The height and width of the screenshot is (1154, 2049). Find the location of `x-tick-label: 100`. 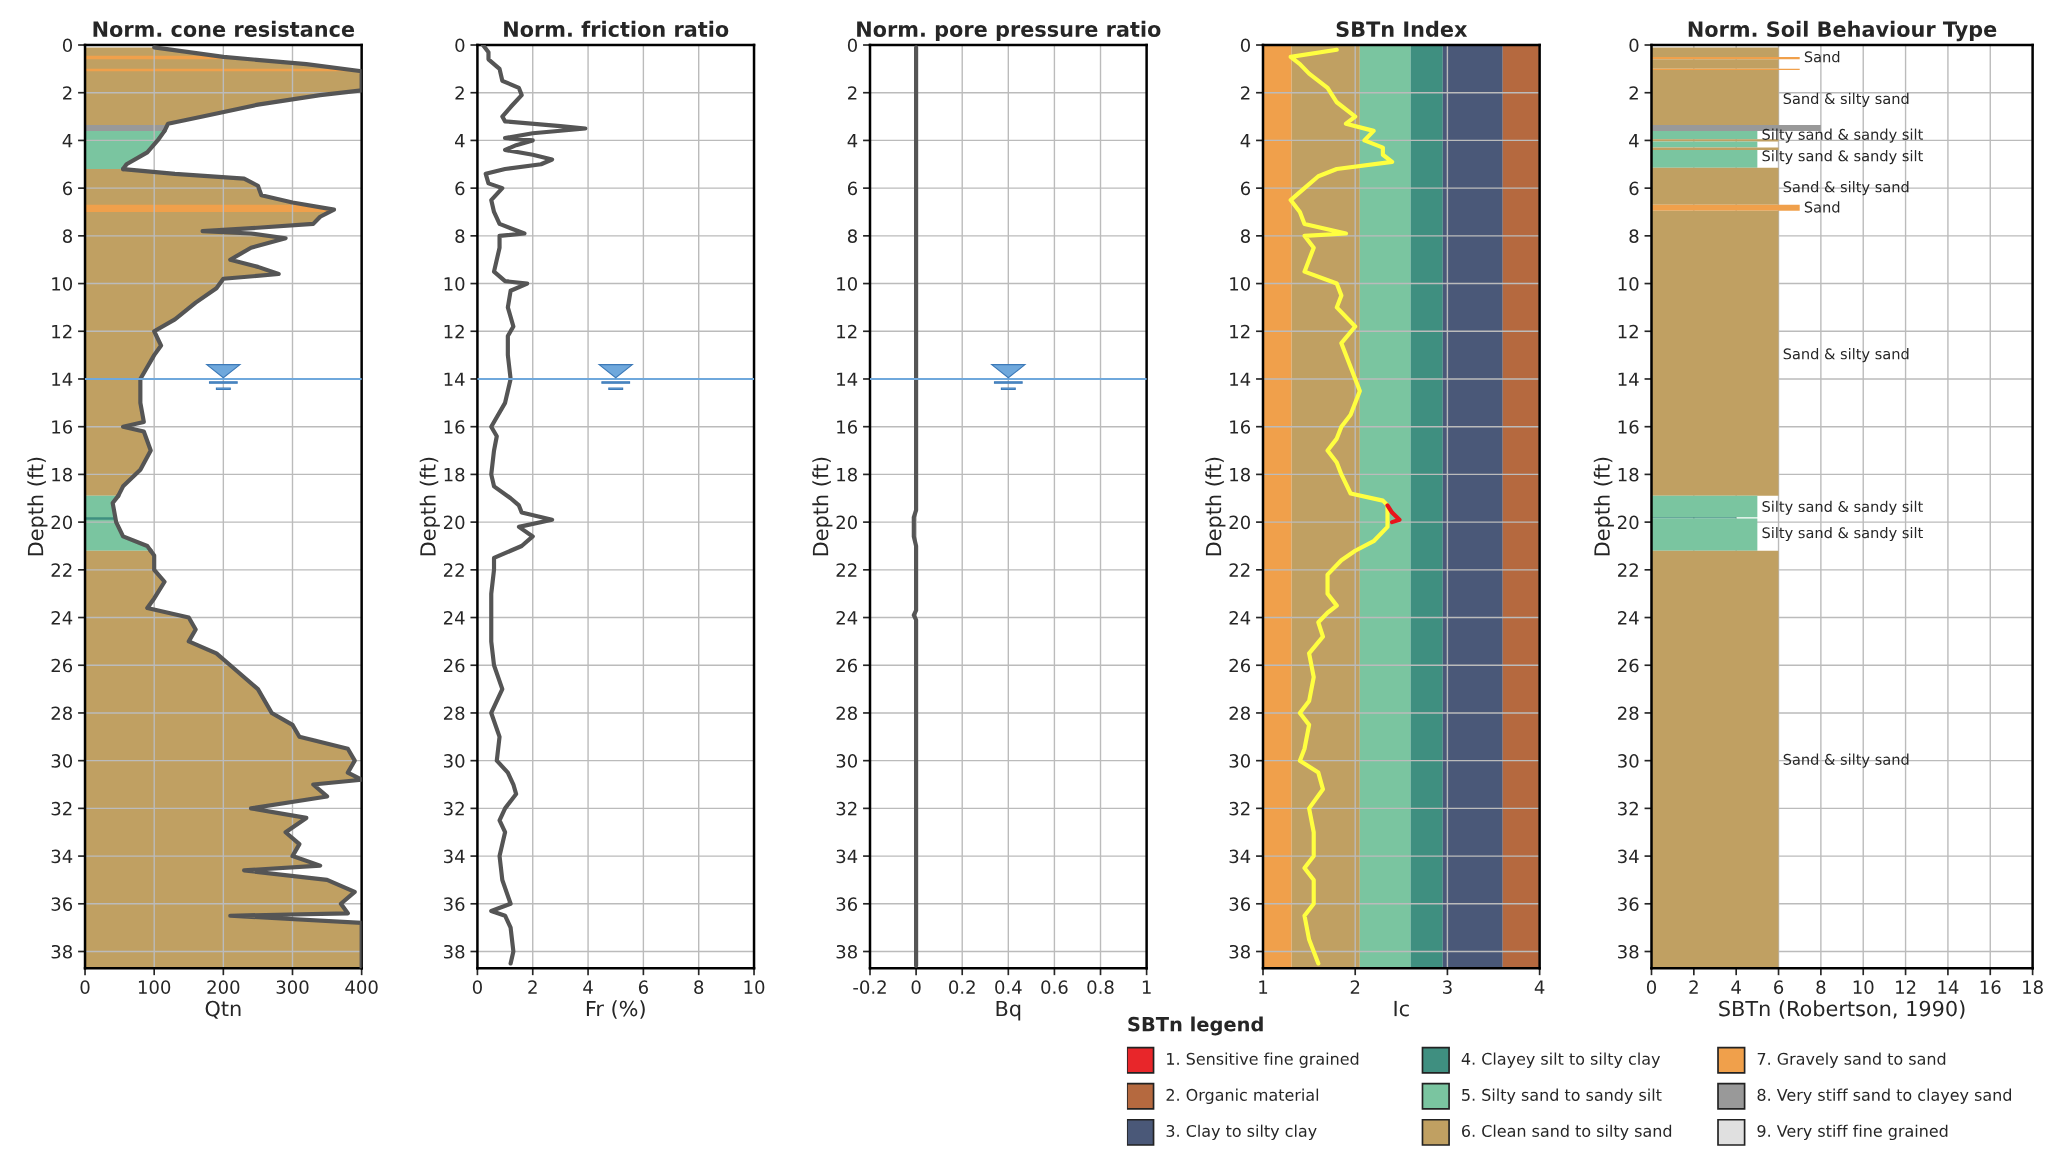

x-tick-label: 100 is located at coordinates (154, 987).